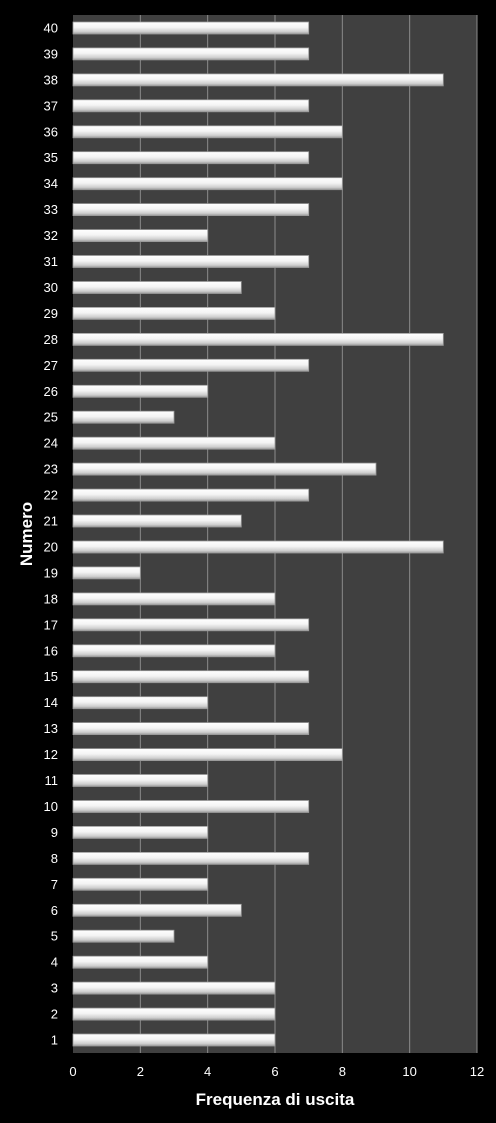  Describe the element at coordinates (51, 650) in the screenshot. I see `y-tick-label-16: 16` at that location.